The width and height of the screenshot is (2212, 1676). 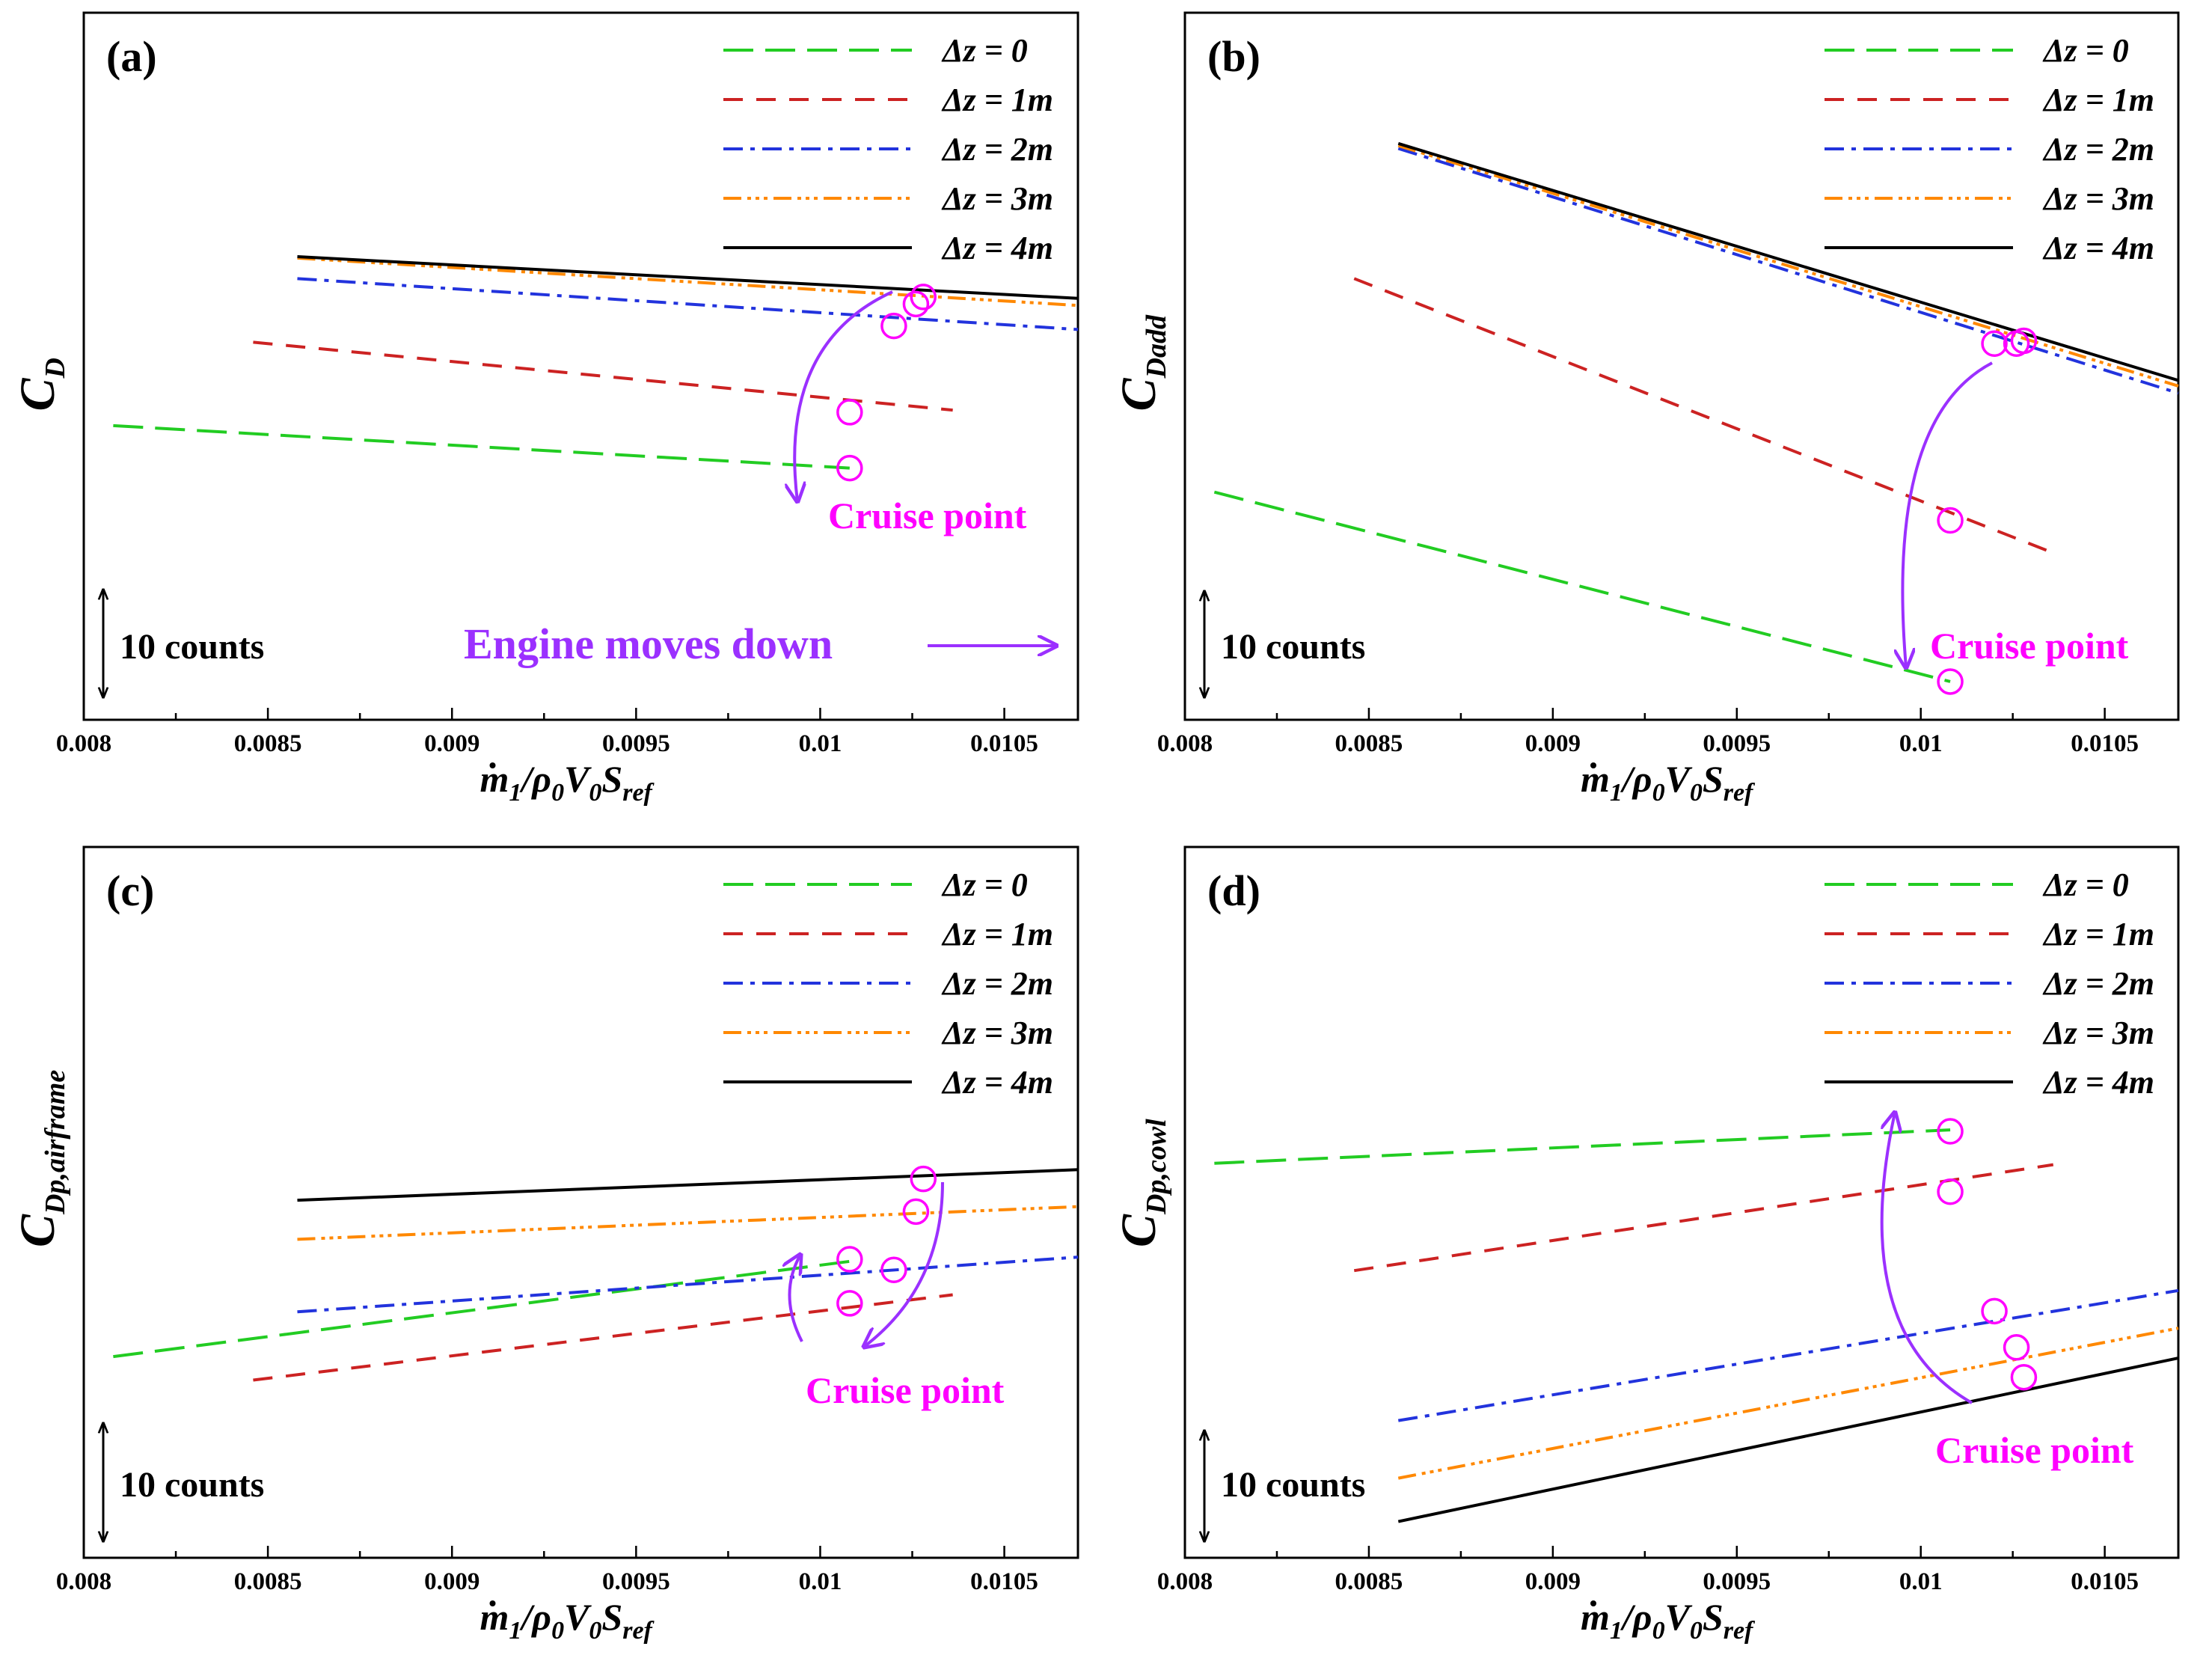 What do you see at coordinates (40, 385) in the screenshot?
I see `y-axis-label: CD` at bounding box center [40, 385].